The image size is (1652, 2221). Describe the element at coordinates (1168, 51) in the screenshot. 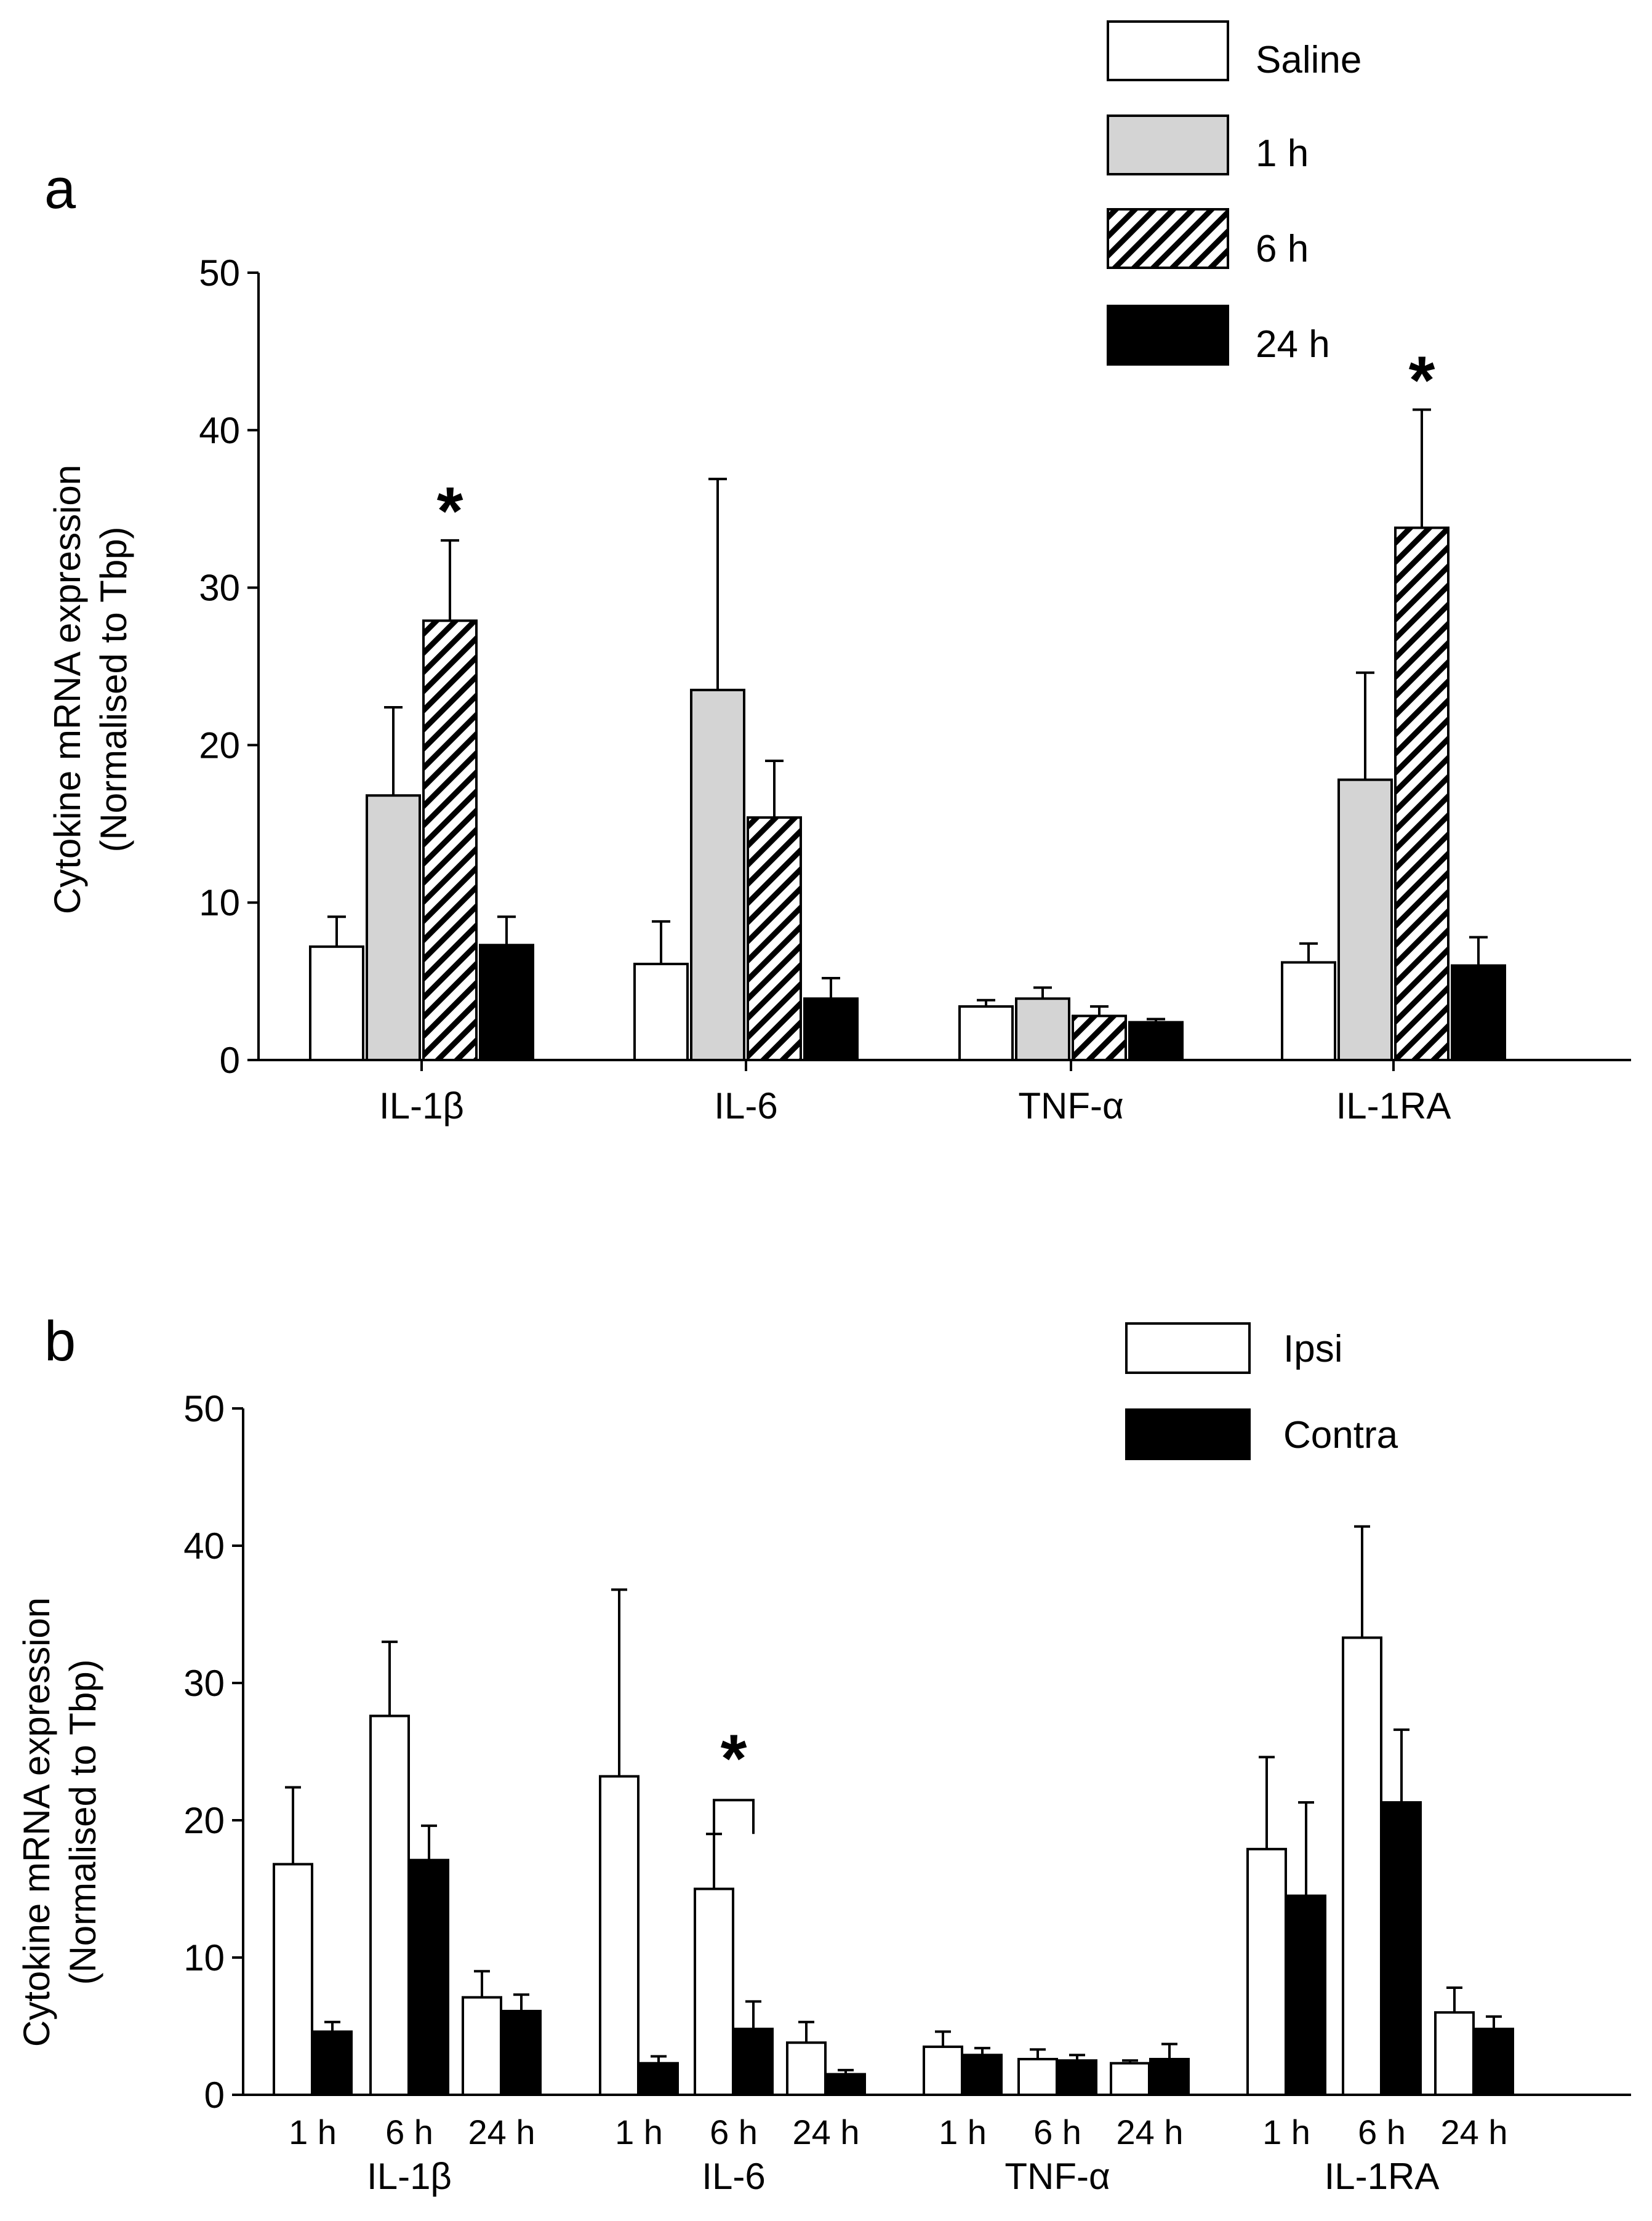

I see `legend-swatch-saline` at that location.